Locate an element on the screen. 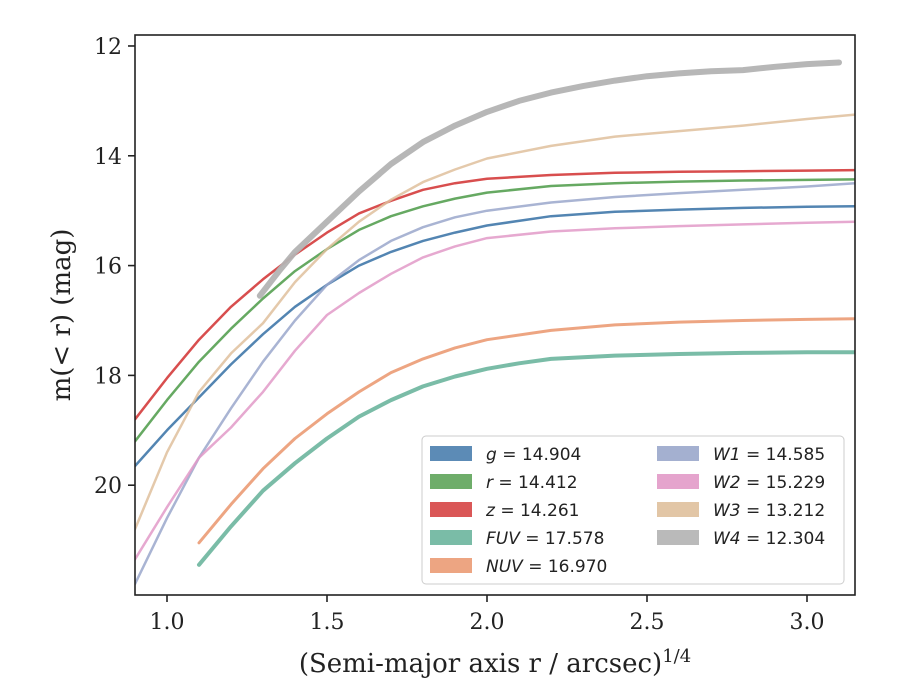 Image resolution: width=900 pixels, height=700 pixels. y-tick-label: 12 is located at coordinates (108, 47).